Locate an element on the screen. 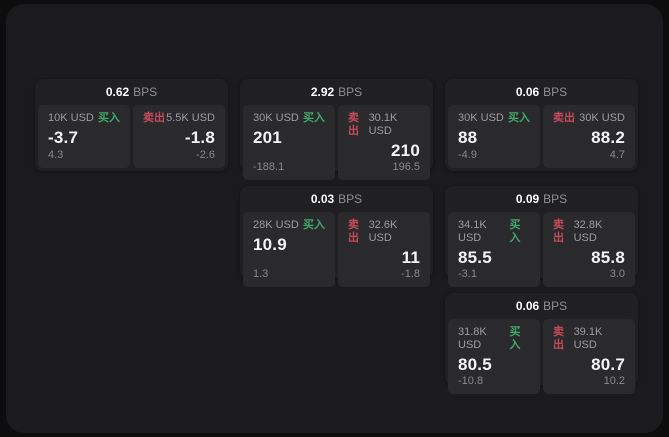 Image resolution: width=669 pixels, height=437 pixels. buy-amount: 28K USD is located at coordinates (276, 225).